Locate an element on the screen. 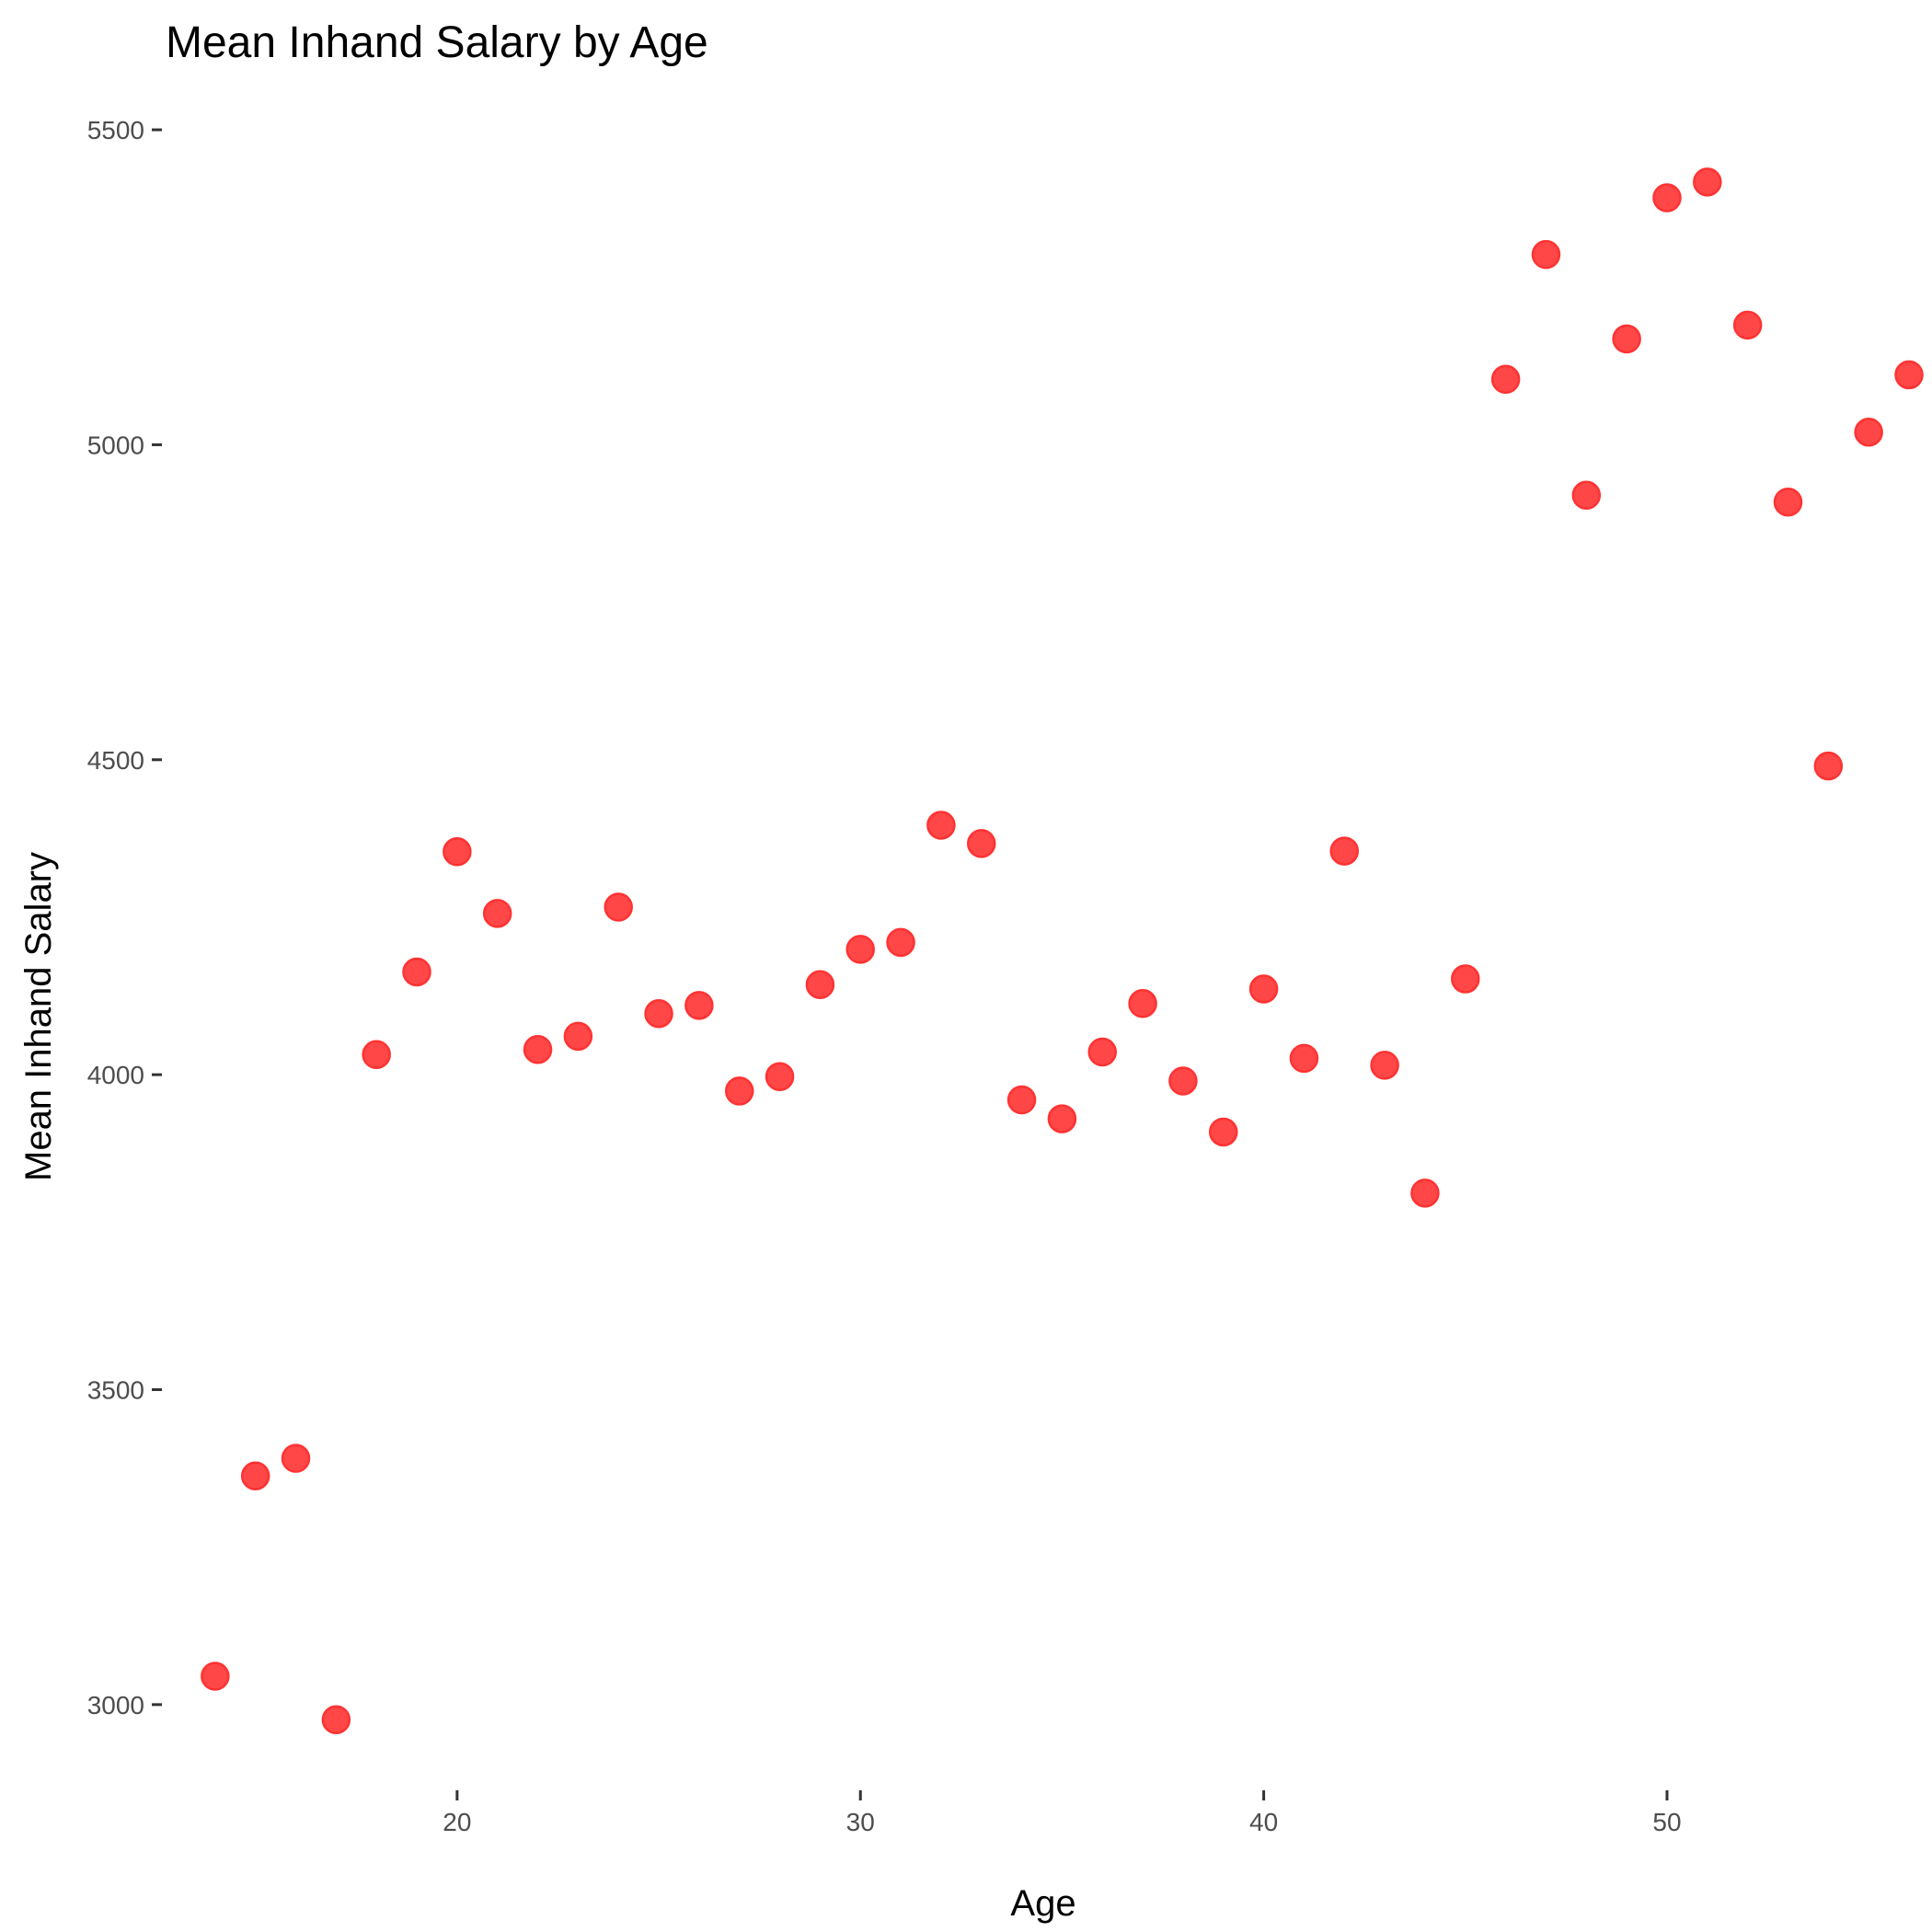 Image resolution: width=1932 pixels, height=1932 pixels. y-axis: 3000 3500 4000 4500 5000 5500 is located at coordinates (124, 917).